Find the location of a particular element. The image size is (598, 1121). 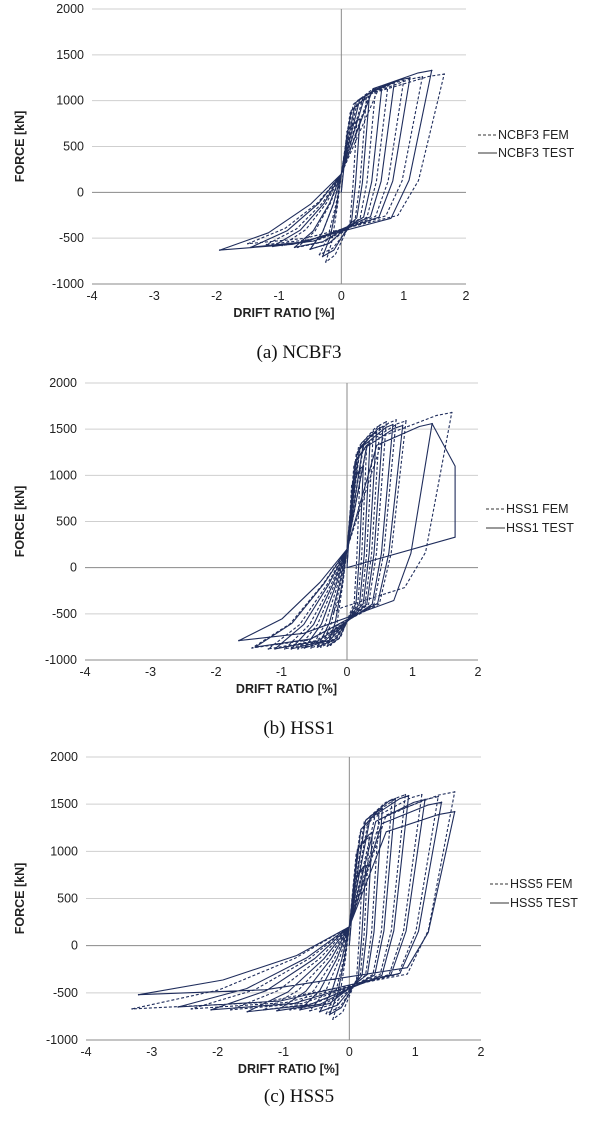

legend-label-ncbf3-test: NCBF3 TEST is located at coordinates (536, 153).